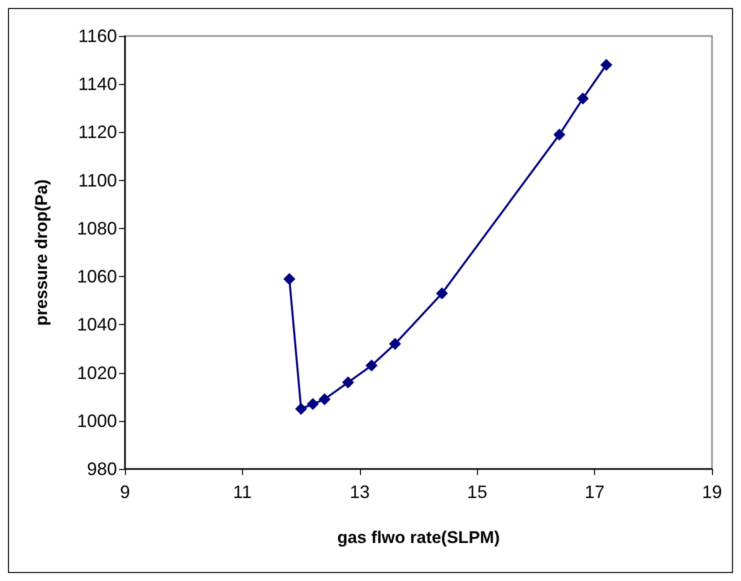 Image resolution: width=741 pixels, height=581 pixels. I want to click on x-axis-title: gas flwo rate(SLPM), so click(418, 537).